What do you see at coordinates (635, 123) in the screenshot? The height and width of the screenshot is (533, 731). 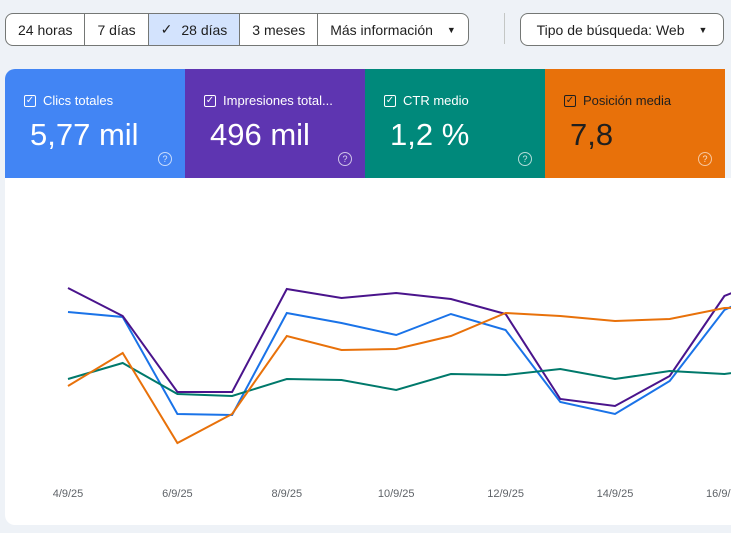 I see `card-position: ✓ Posición media 7,8?` at bounding box center [635, 123].